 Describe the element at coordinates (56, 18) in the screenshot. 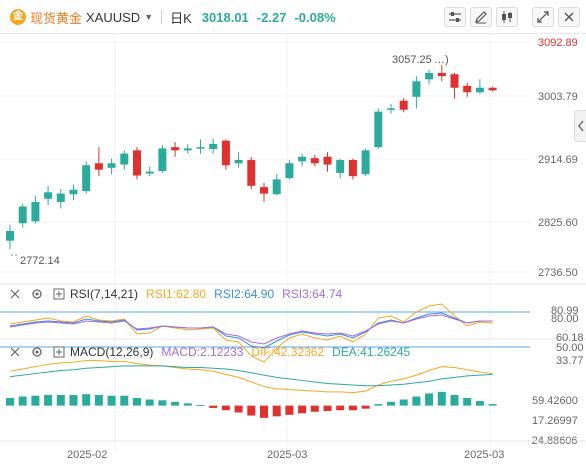

I see `symbol-name: 现货黄金` at that location.